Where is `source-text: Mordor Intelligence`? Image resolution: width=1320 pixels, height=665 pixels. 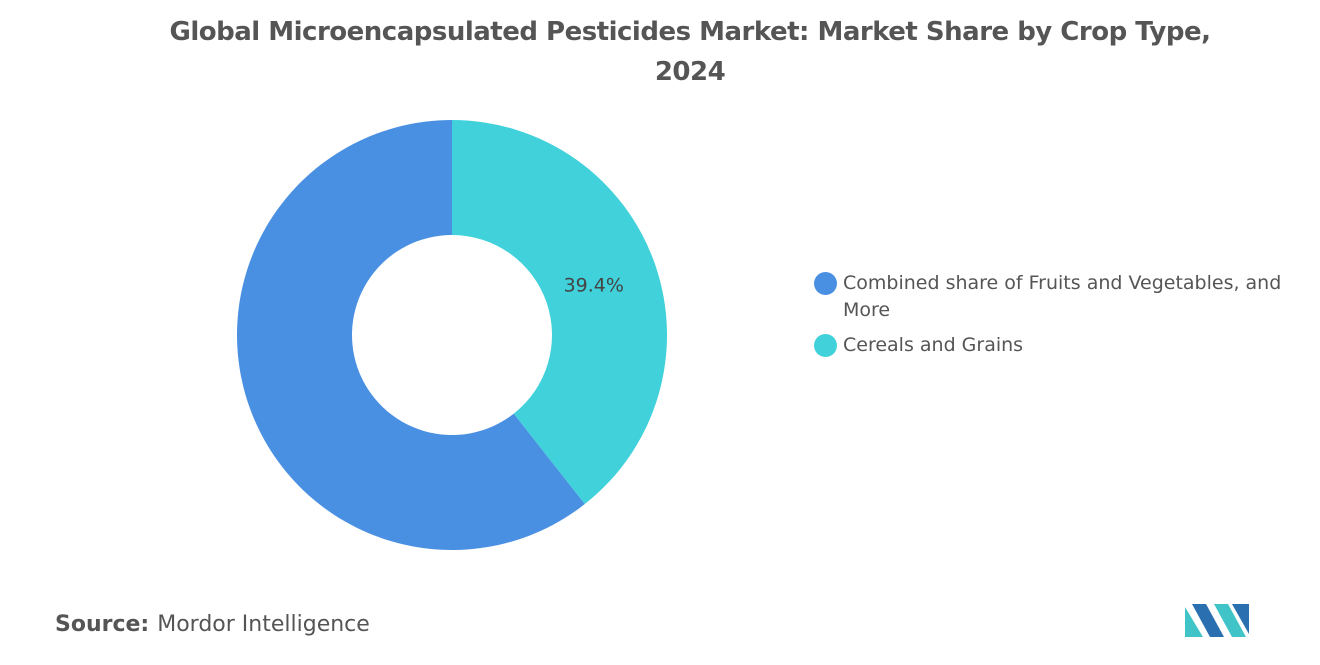
source-text: Mordor Intelligence is located at coordinates (263, 624).